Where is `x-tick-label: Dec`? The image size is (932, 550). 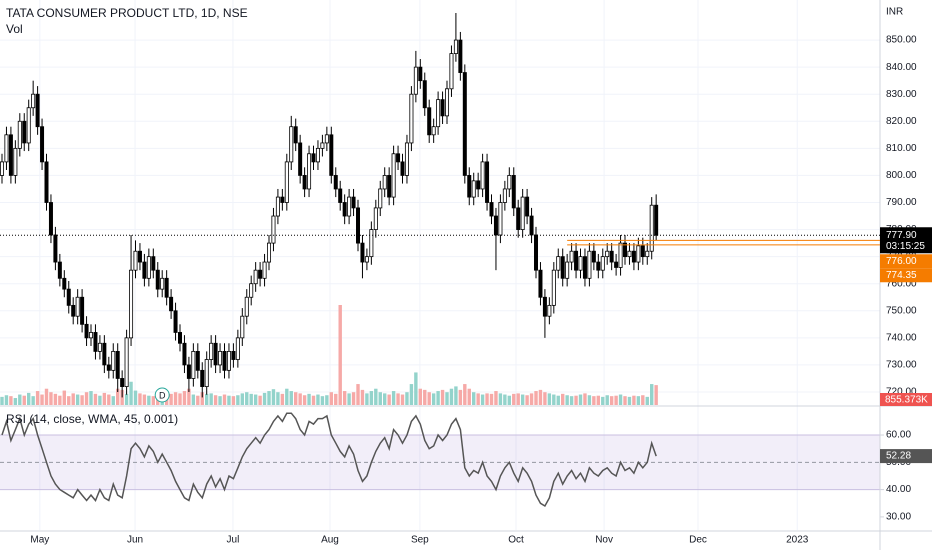 x-tick-label: Dec is located at coordinates (698, 540).